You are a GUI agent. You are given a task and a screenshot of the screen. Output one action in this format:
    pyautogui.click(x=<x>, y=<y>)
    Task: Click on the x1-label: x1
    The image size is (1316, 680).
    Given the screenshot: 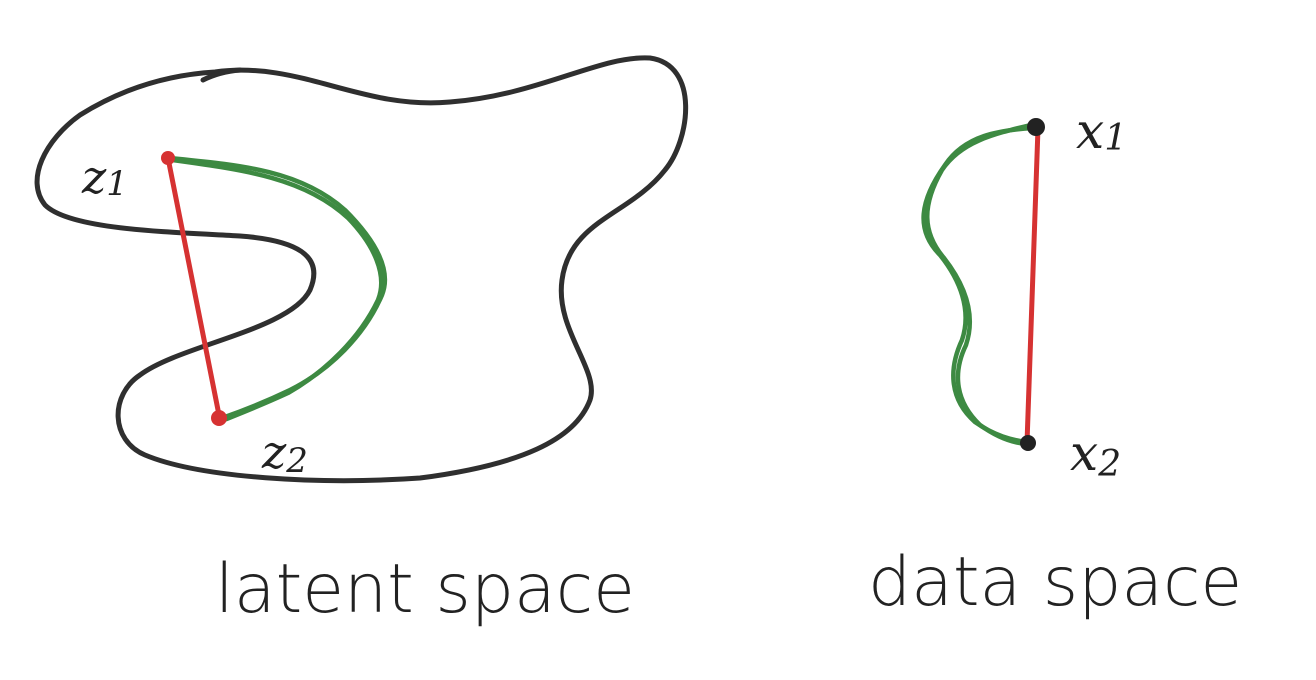 What is the action you would take?
    pyautogui.click(x=1101, y=131)
    